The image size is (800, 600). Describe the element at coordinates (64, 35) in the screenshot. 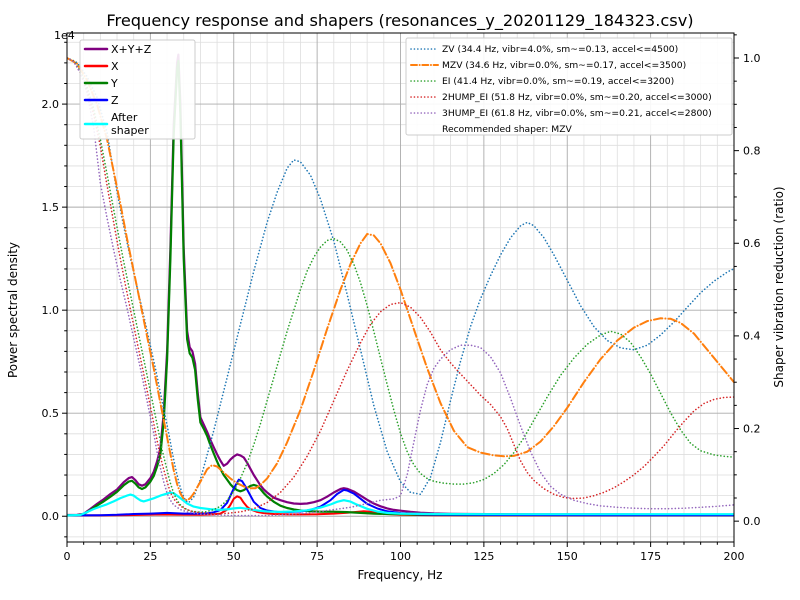

I see `y-axis-offset-label: 1e4` at that location.